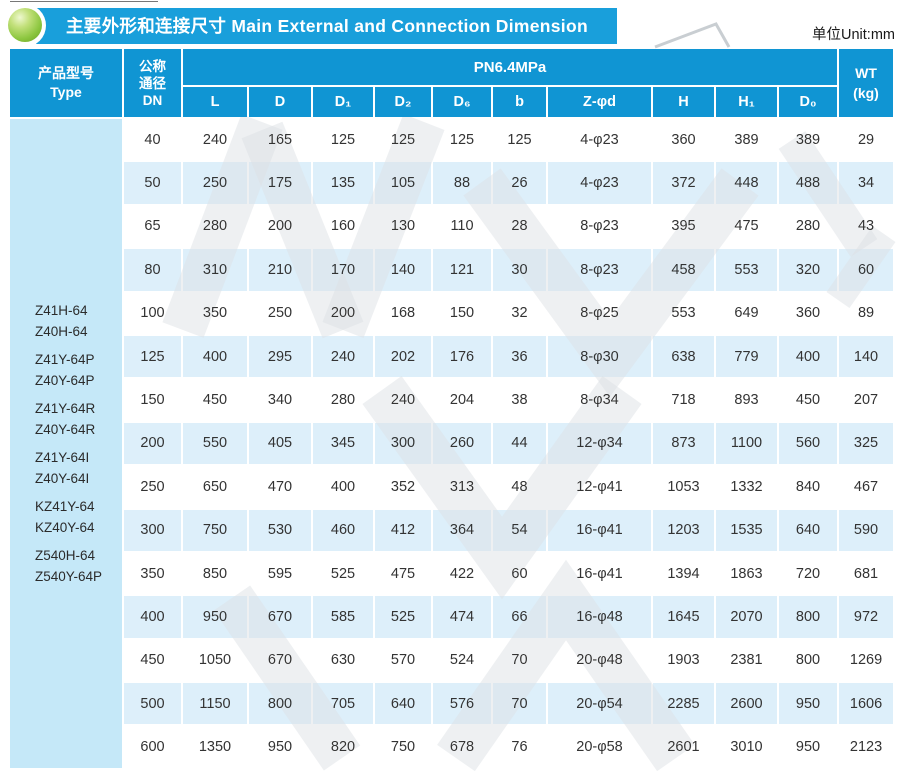  What do you see at coordinates (462, 617) in the screenshot?
I see `cell-value: 474` at bounding box center [462, 617].